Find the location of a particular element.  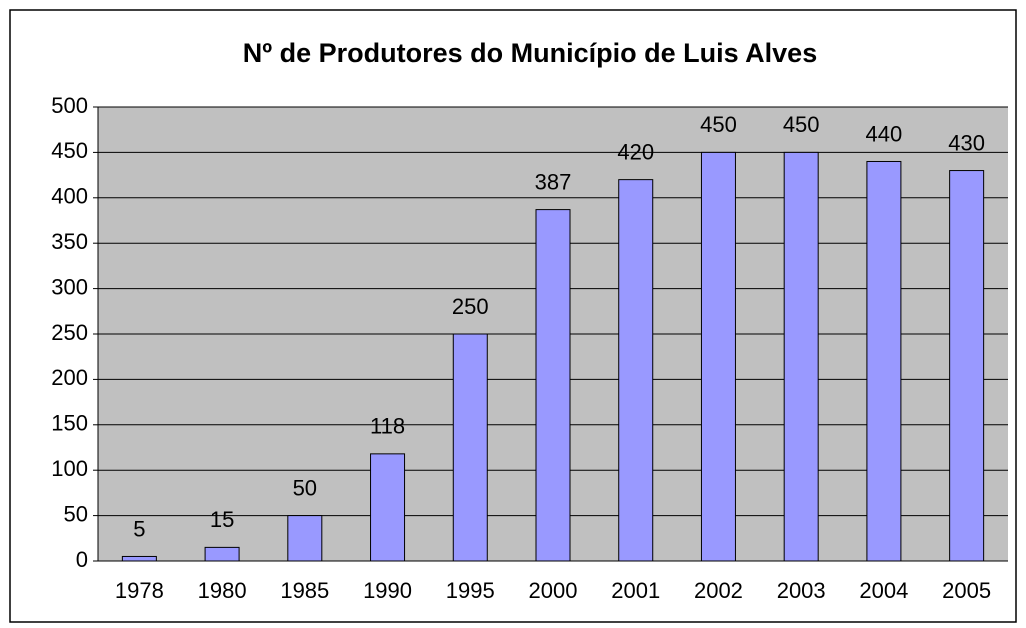

x-tick-label: 1985 is located at coordinates (304, 590).